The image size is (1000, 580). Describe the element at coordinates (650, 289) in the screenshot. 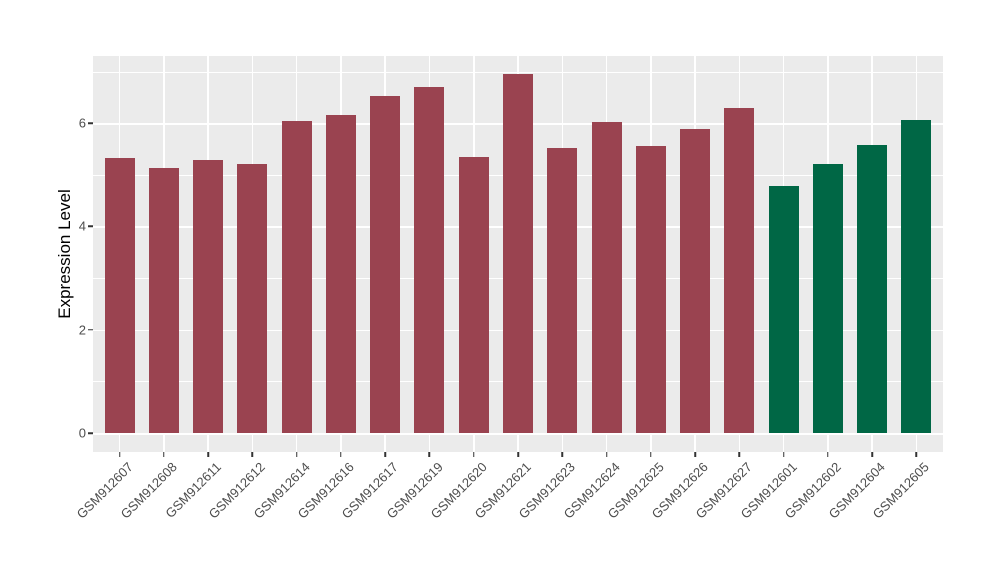

I see `bar-GSM912625` at that location.